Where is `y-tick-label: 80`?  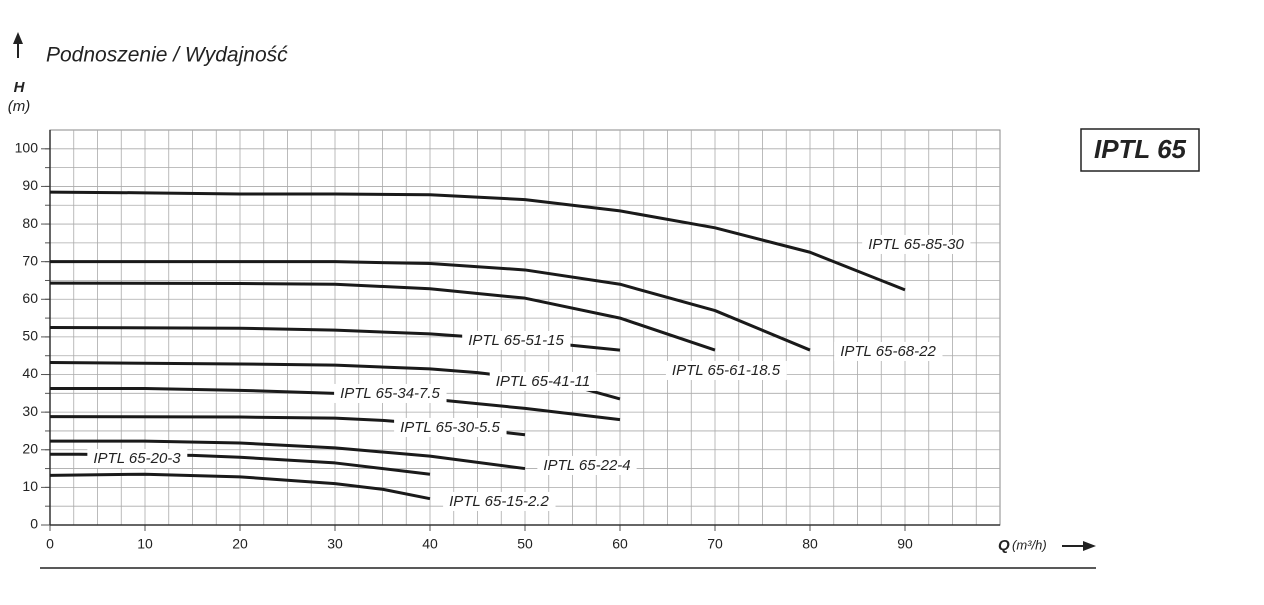 y-tick-label: 80 is located at coordinates (30, 223).